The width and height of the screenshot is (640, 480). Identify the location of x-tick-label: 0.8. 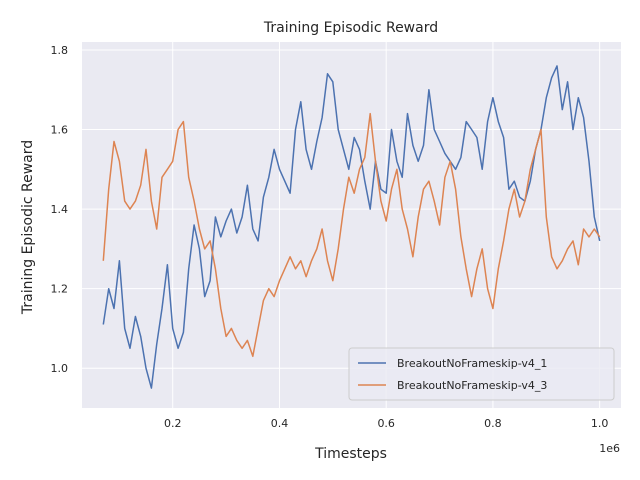
(493, 423).